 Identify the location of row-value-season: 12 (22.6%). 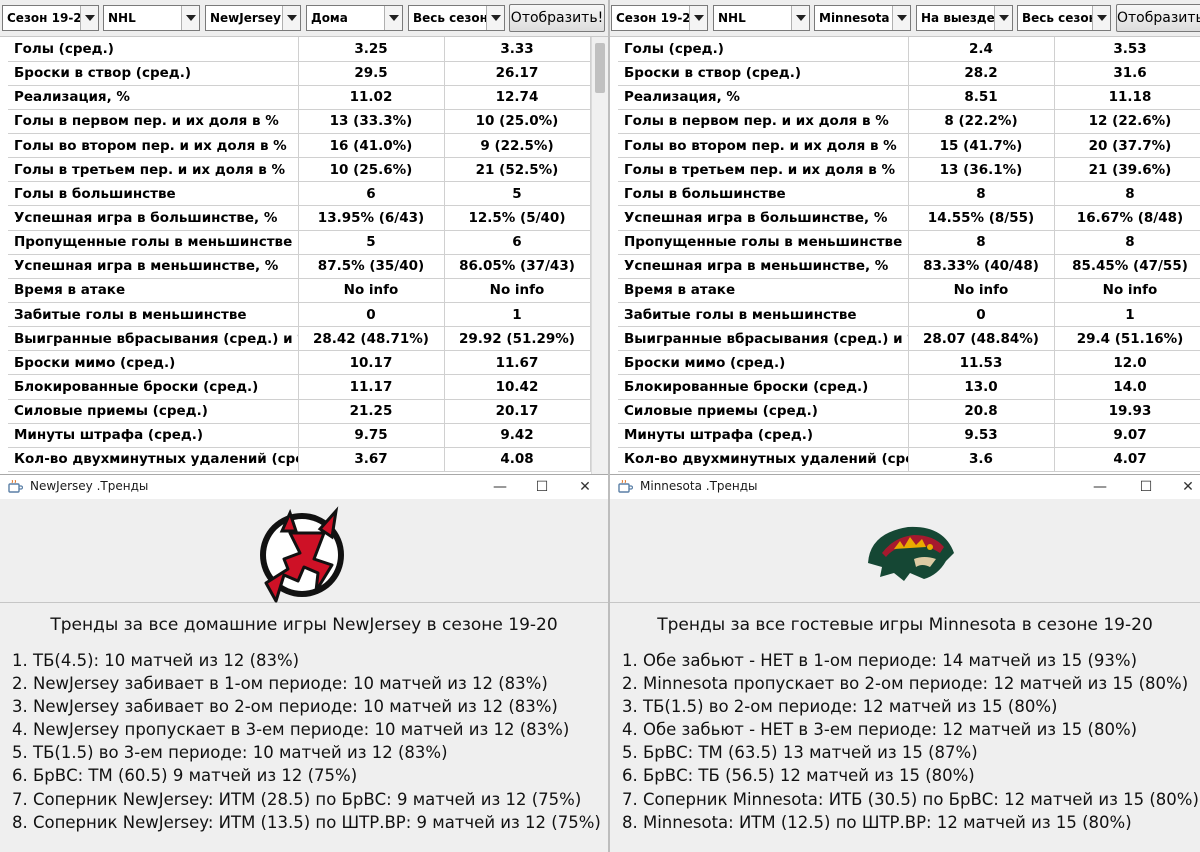
(1127, 122).